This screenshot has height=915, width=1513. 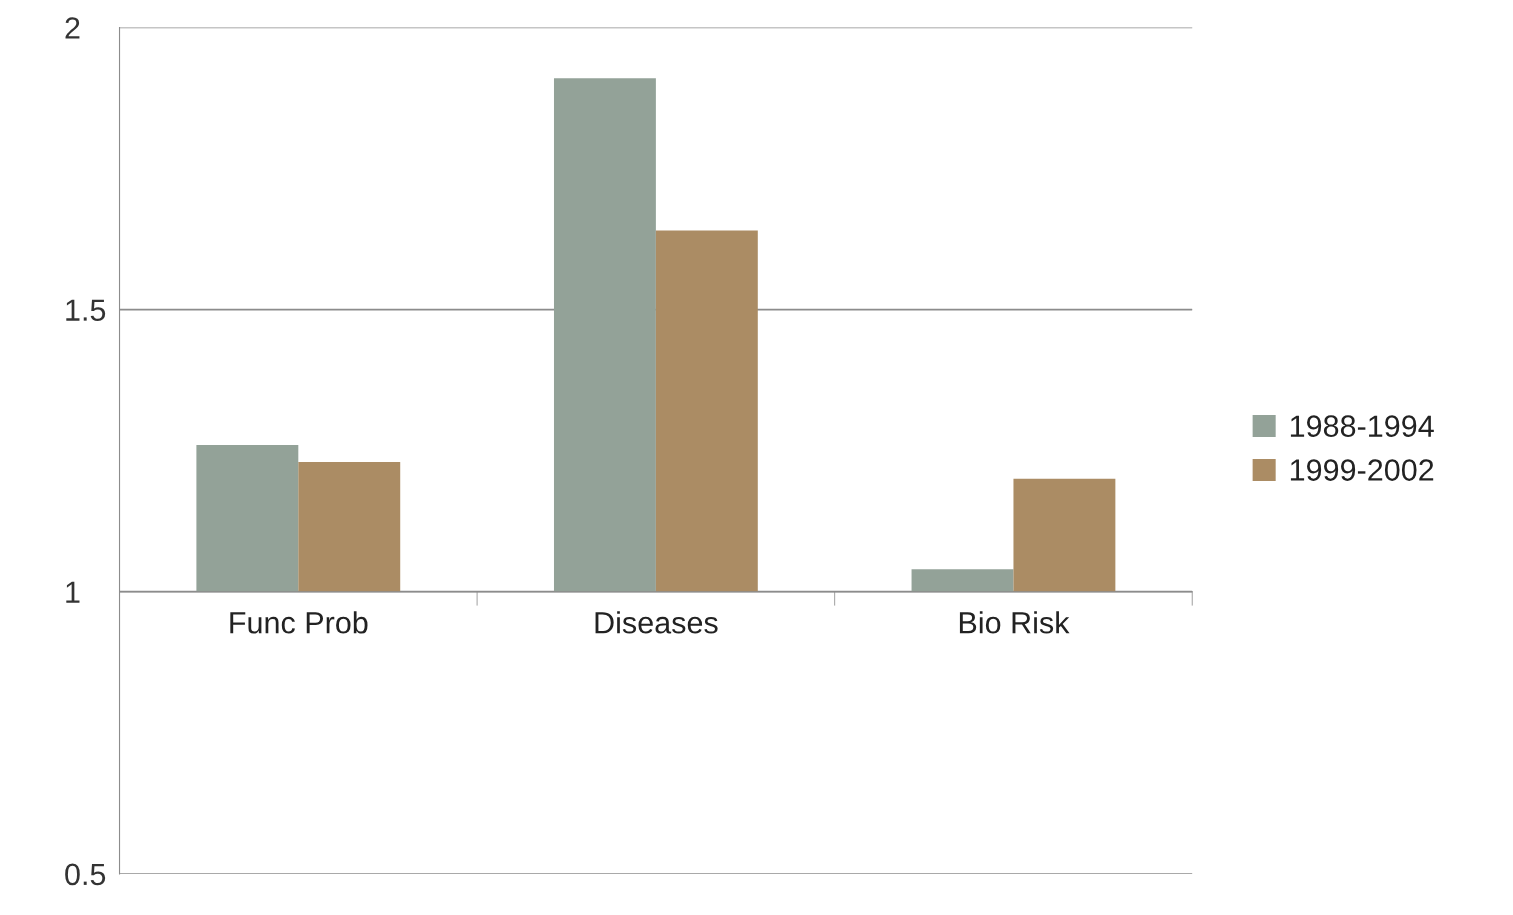 I want to click on legend-label: 1988-1994, so click(x=1362, y=426).